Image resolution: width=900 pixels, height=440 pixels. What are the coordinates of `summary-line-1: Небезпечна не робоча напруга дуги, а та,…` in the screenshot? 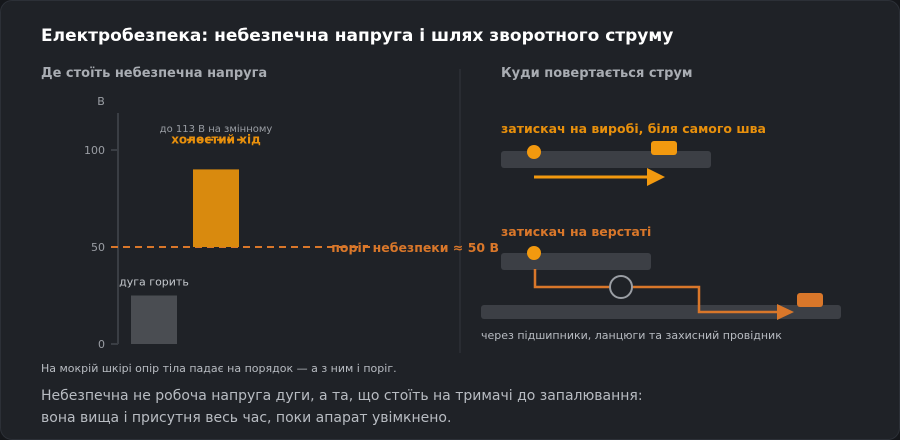 It's located at (342, 396).